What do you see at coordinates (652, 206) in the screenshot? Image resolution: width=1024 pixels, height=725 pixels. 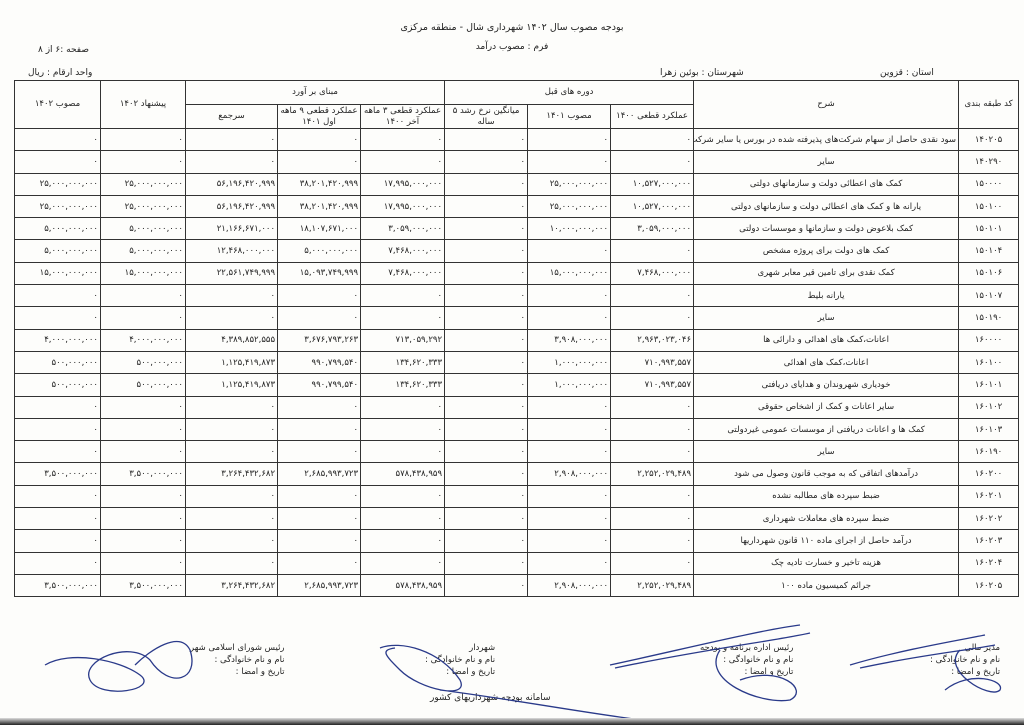 I see `cell-actual-1400: ۱۰,۵۲۷,۰۰۰,۰۰۰` at bounding box center [652, 206].